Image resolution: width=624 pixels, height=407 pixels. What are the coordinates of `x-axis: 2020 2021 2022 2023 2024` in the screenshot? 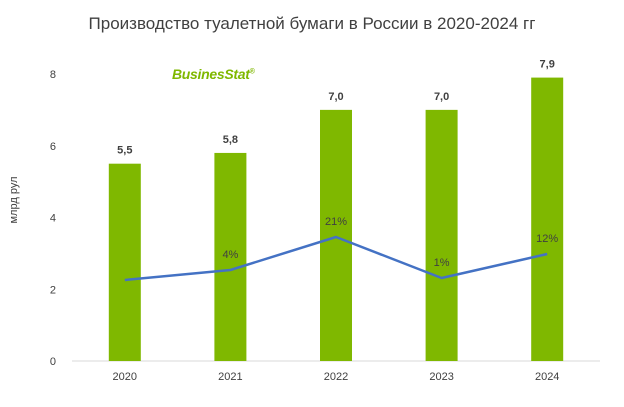 It's located at (336, 377).